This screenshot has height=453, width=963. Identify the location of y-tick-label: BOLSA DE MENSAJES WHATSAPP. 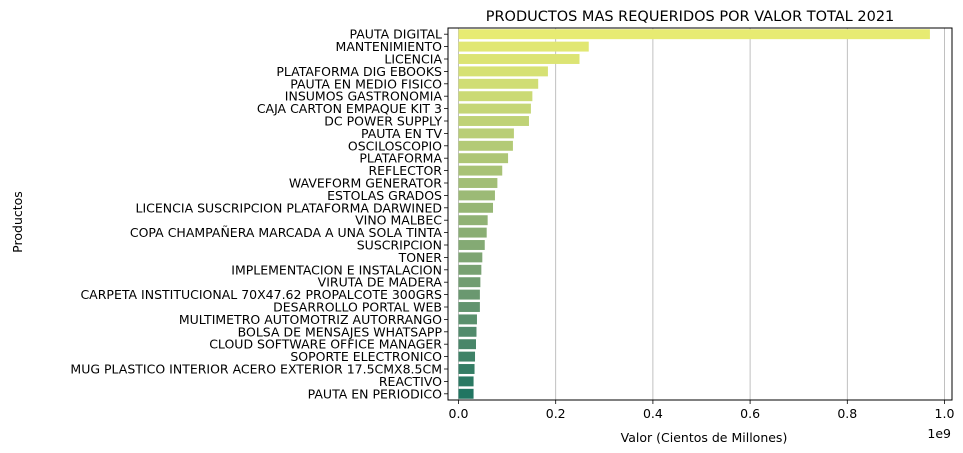
(340, 331).